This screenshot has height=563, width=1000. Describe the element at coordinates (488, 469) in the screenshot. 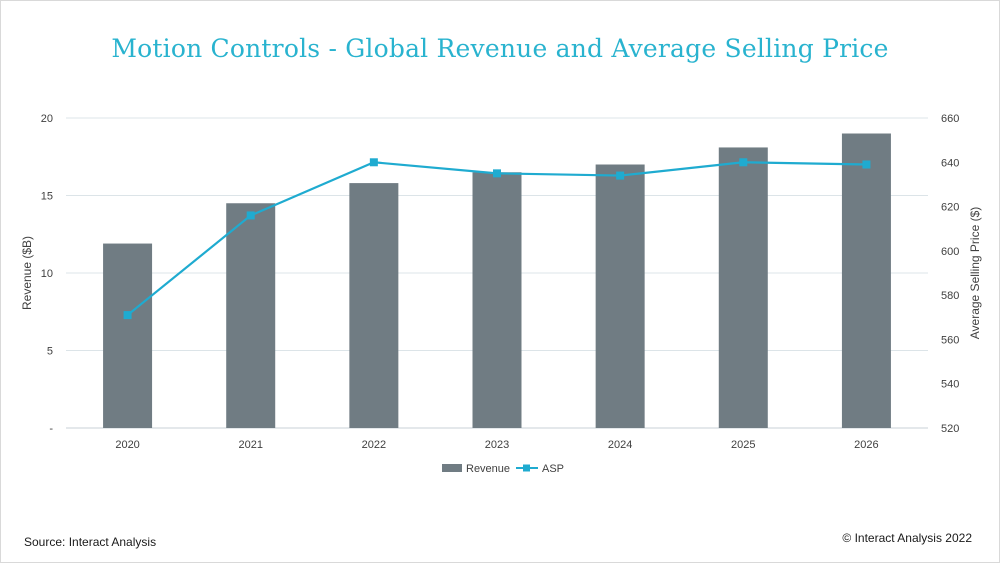

I see `legend-revenue-label: Revenue` at that location.